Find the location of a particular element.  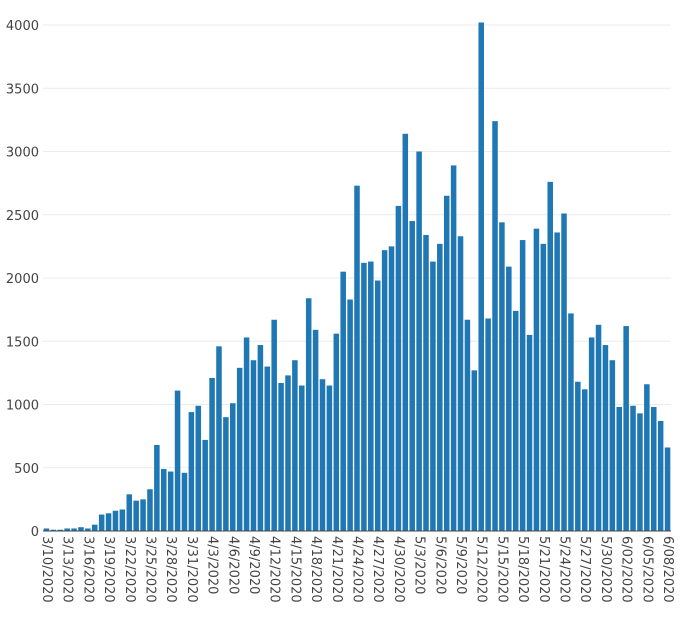

bar-4/2/2020 is located at coordinates (205, 485).